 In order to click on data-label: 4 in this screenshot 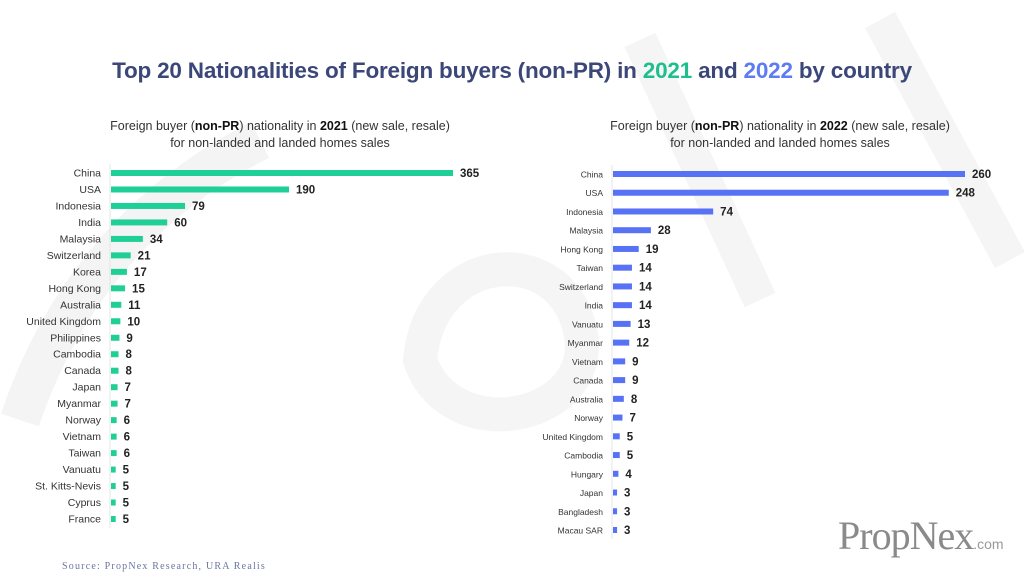, I will do `click(628, 475)`.